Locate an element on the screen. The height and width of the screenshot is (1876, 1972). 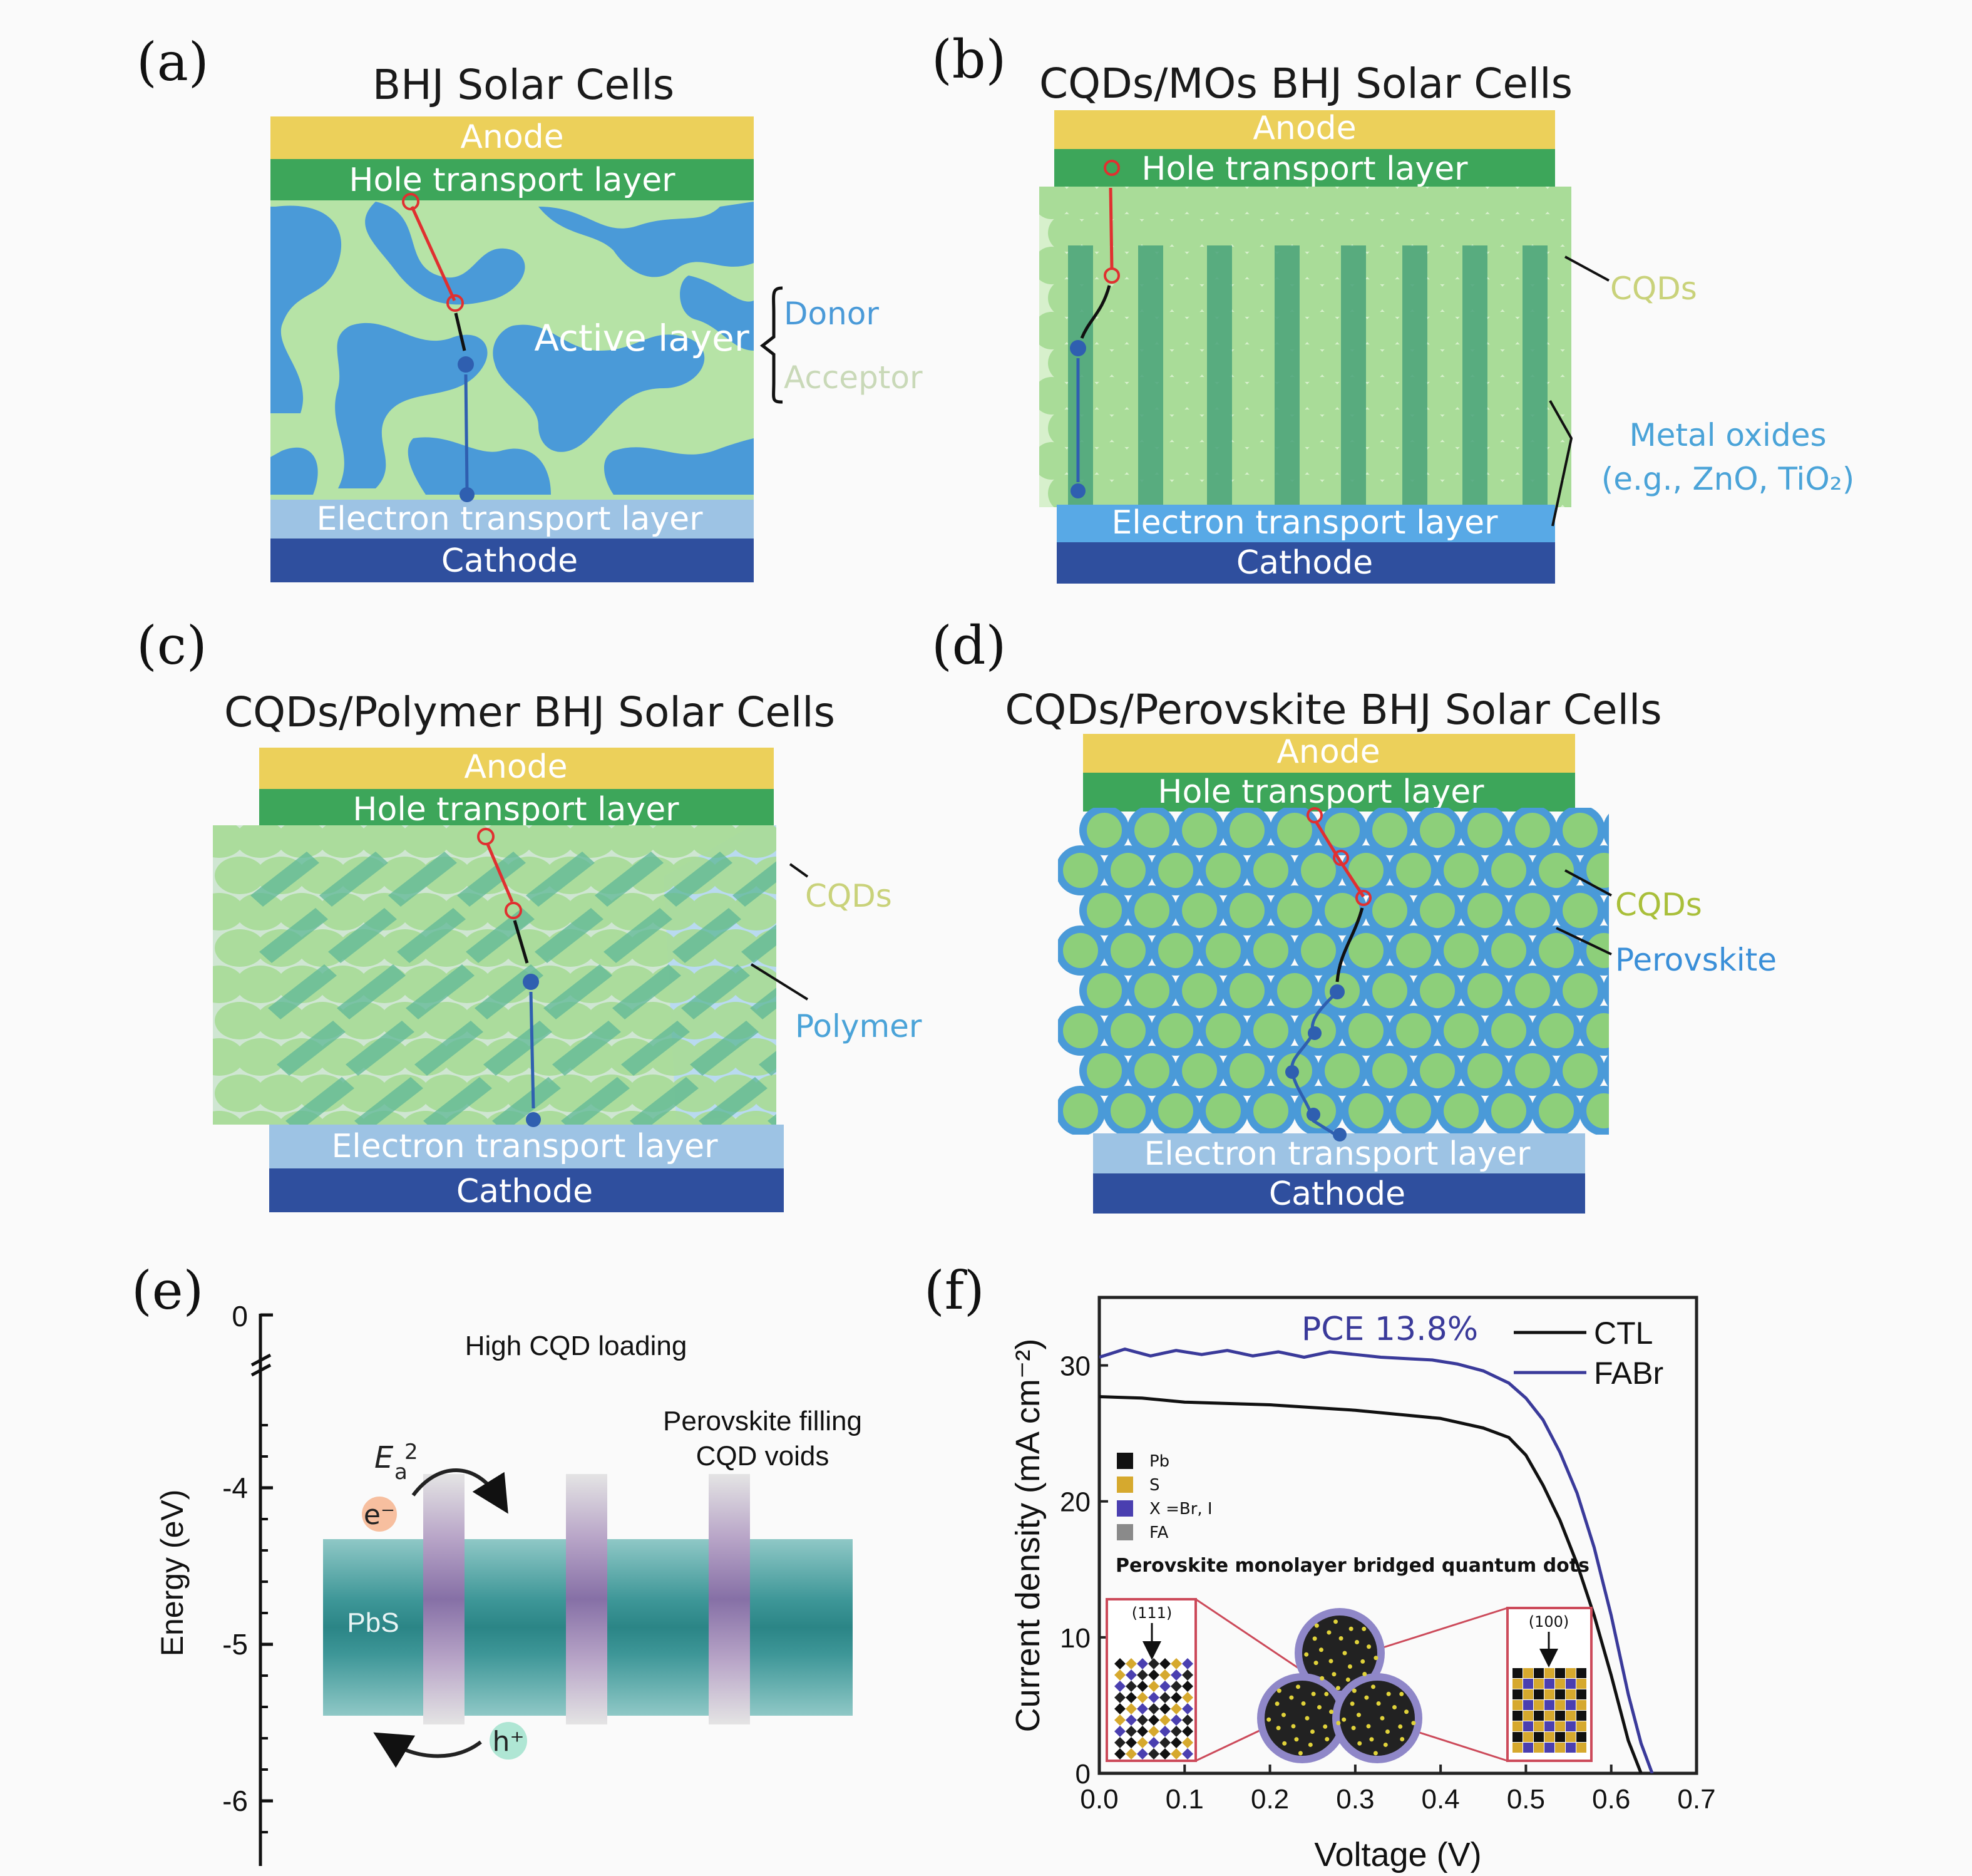
electron-path-a is located at coordinates (466, 431).